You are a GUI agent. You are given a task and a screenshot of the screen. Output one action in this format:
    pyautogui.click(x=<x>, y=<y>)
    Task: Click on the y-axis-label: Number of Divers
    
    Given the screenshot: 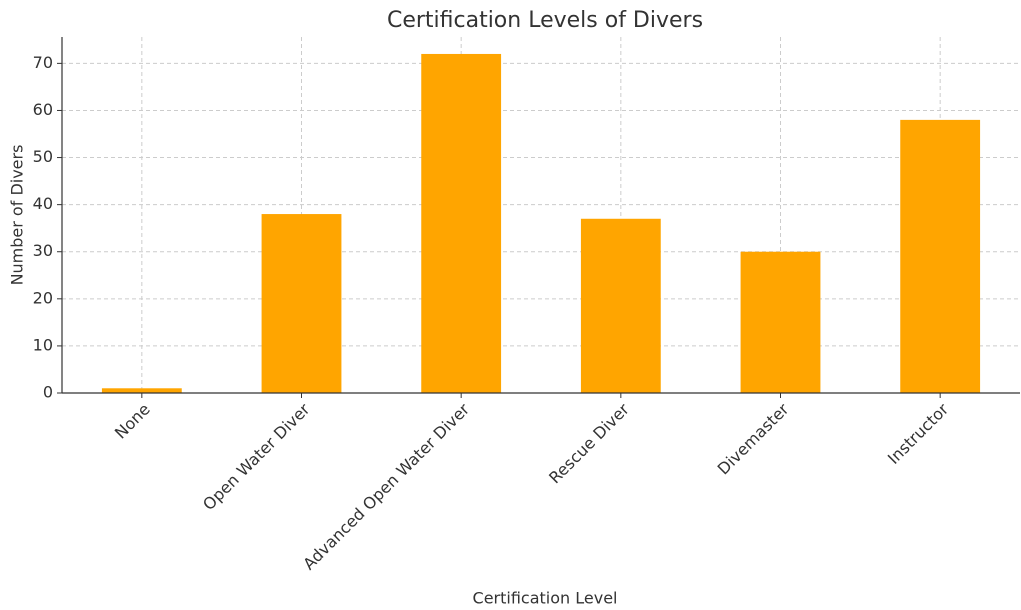 What is the action you would take?
    pyautogui.click(x=17, y=215)
    